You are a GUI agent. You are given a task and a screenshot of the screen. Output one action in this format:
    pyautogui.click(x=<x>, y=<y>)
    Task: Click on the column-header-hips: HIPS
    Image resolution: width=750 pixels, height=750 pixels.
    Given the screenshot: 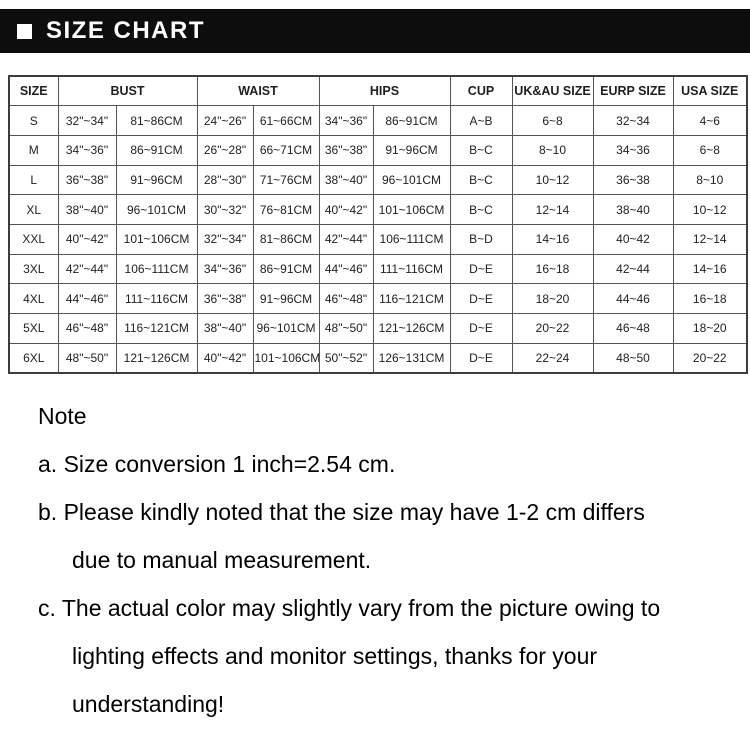 What is the action you would take?
    pyautogui.click(x=384, y=91)
    